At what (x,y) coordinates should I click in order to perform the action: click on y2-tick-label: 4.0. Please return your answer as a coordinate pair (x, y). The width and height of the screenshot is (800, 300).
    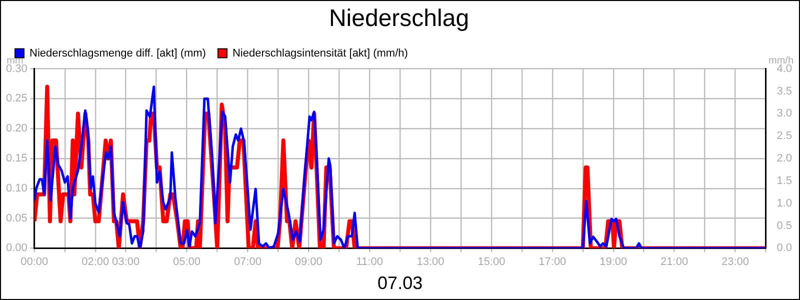
    Looking at the image, I should click on (784, 68).